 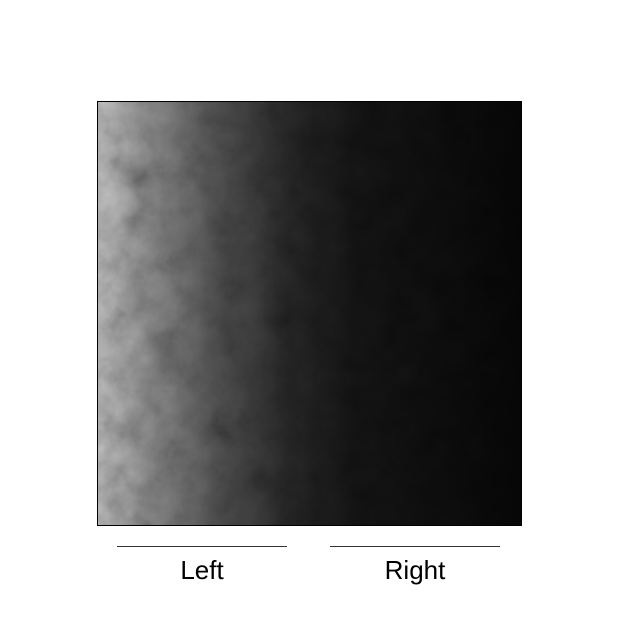 I want to click on right-label: Right, so click(x=415, y=570).